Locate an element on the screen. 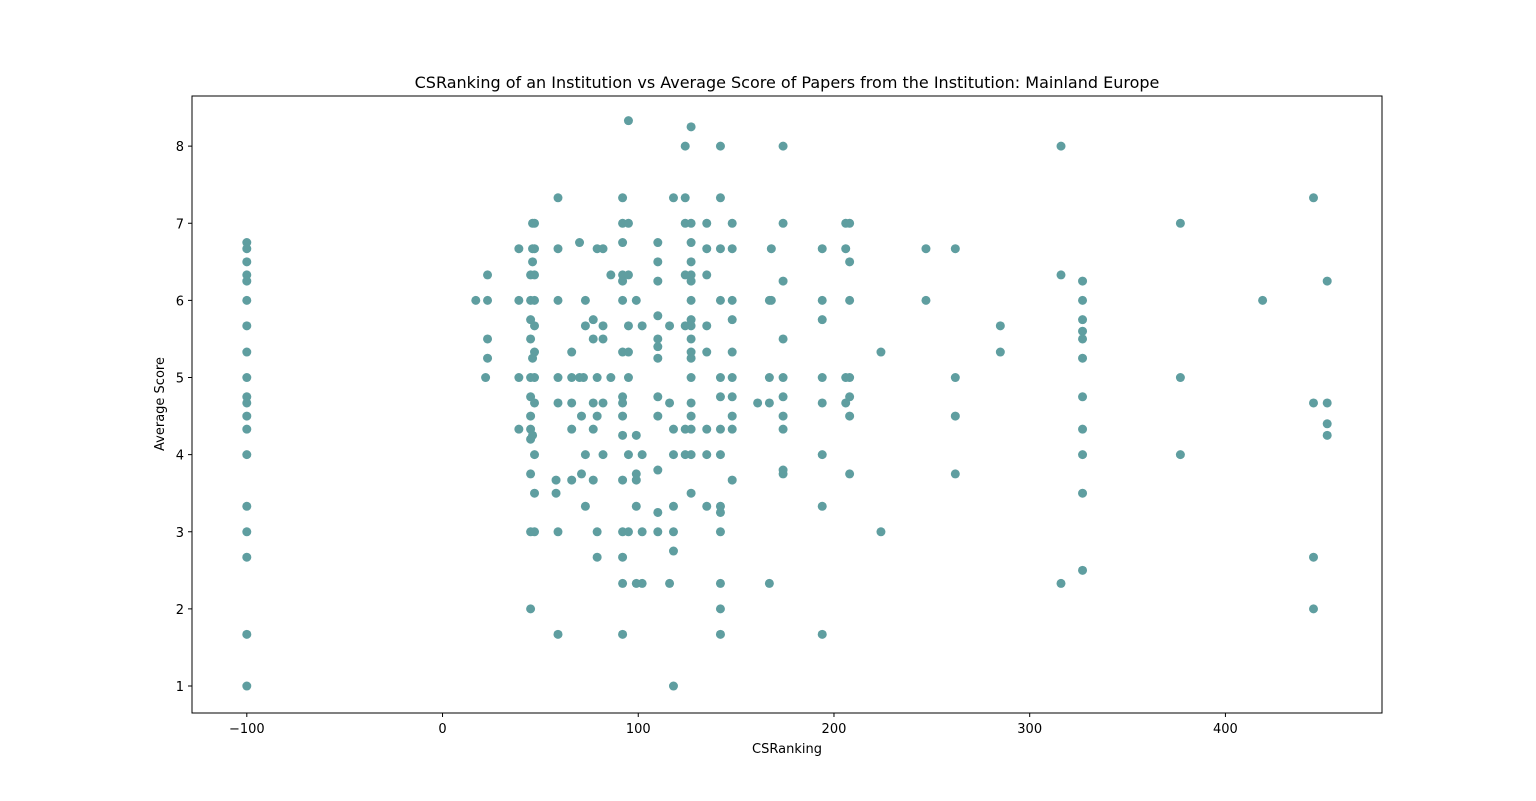 The image size is (1536, 801). x-axis-label: CSRanking is located at coordinates (787, 749).